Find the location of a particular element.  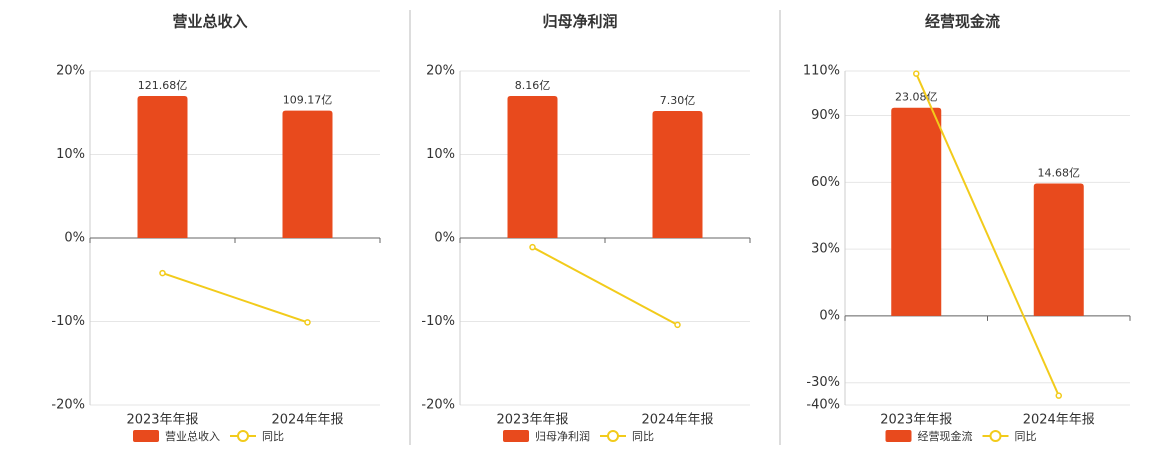

chart-title: 经营现金流 is located at coordinates (962, 22).